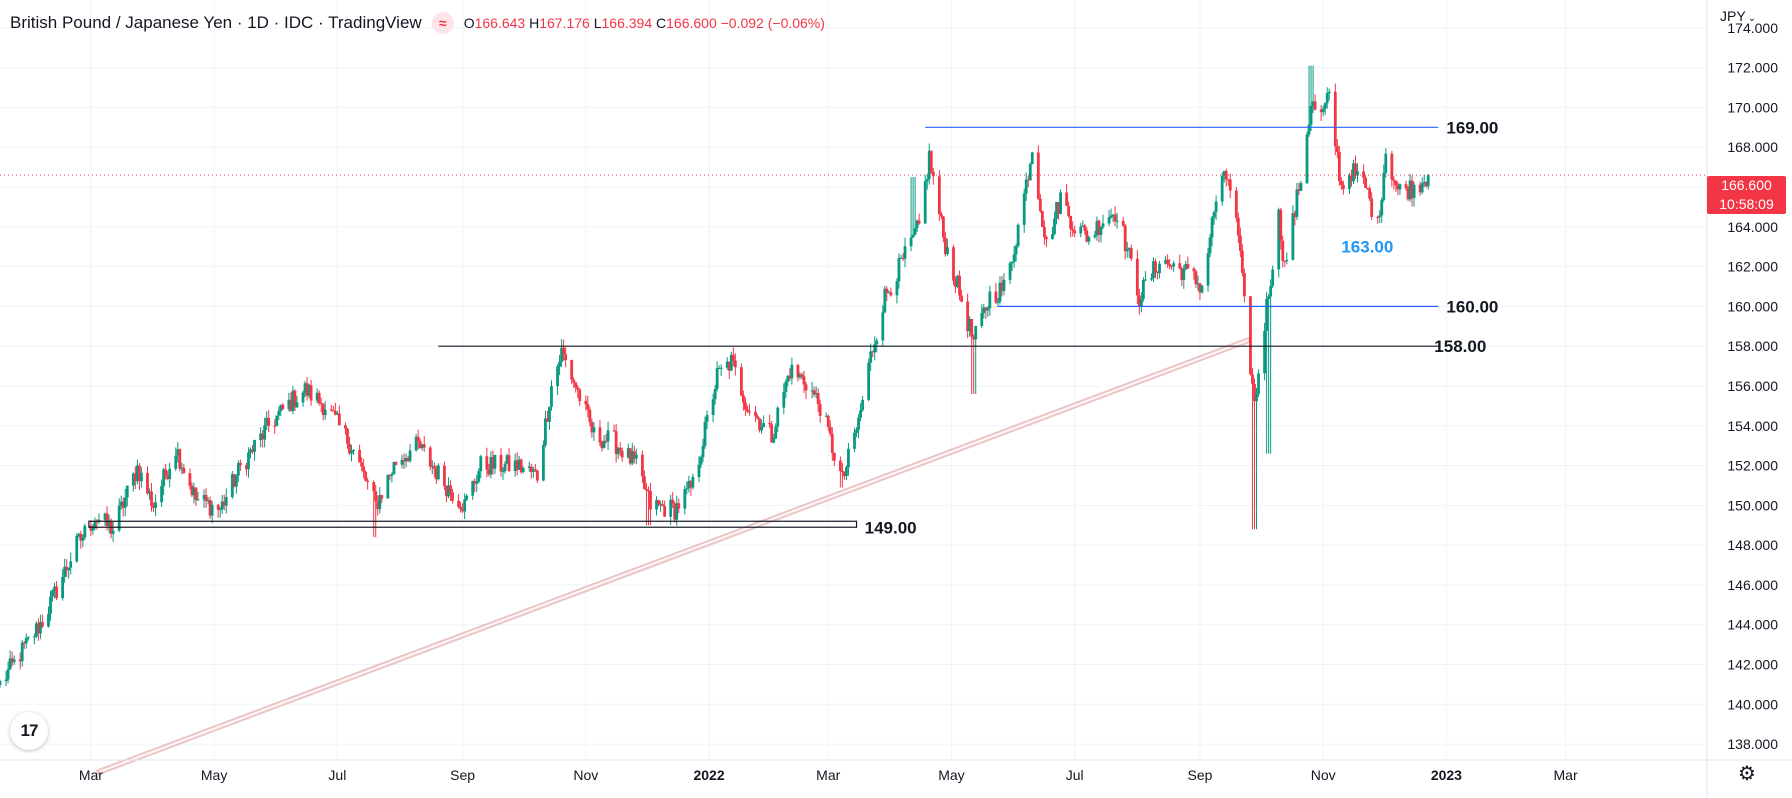  I want to click on currency-selector: JPY ⌄, so click(1738, 16).